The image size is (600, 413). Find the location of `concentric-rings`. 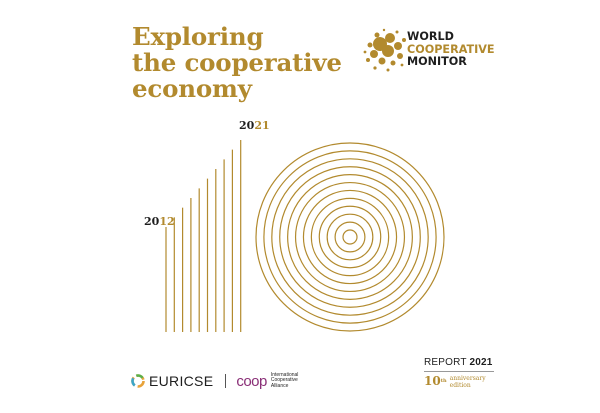

concentric-rings is located at coordinates (350, 237).